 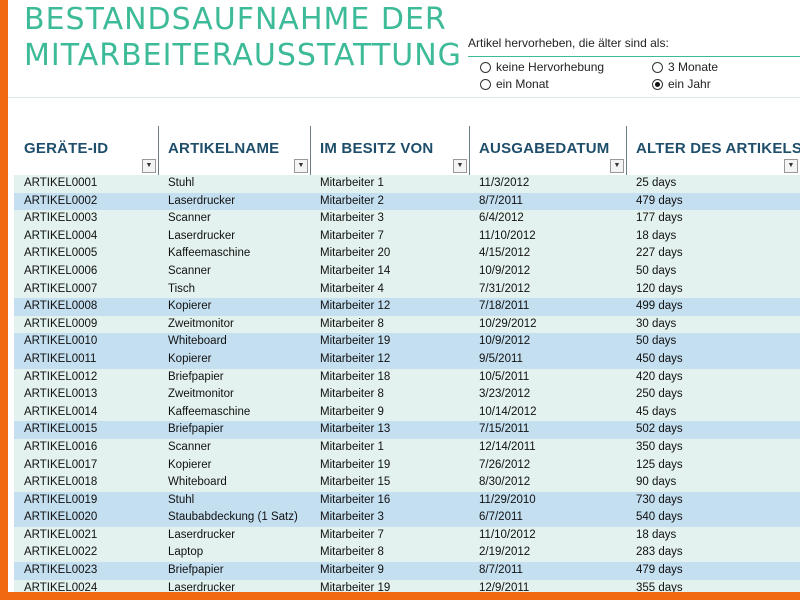 I want to click on table-cell: ARTIKEL0022, so click(x=61, y=552).